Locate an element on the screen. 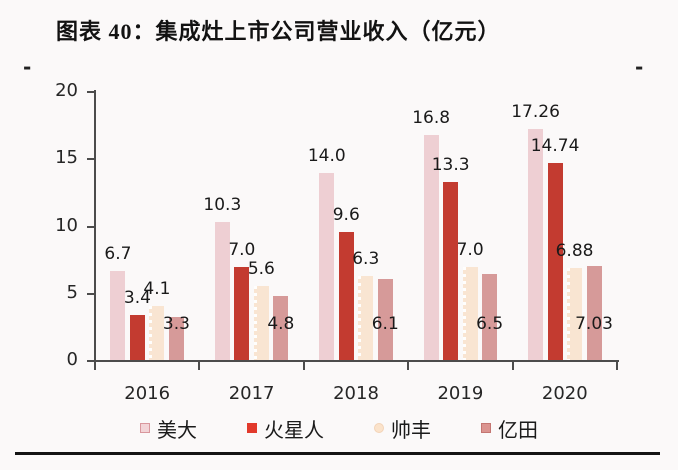  legend-label: 美大 is located at coordinates (177, 430).